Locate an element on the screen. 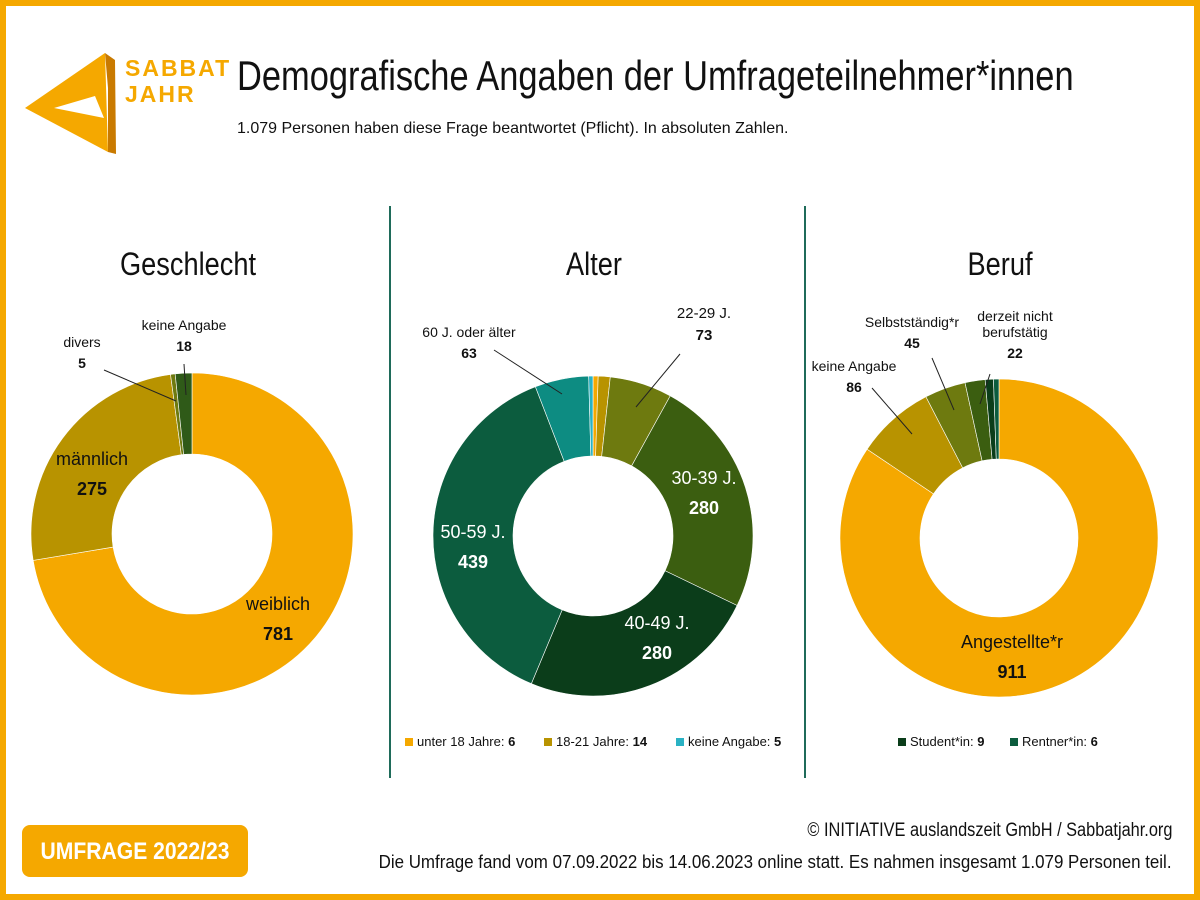  survey-badge-label: UMFRAGE 2022/23 is located at coordinates (135, 851).